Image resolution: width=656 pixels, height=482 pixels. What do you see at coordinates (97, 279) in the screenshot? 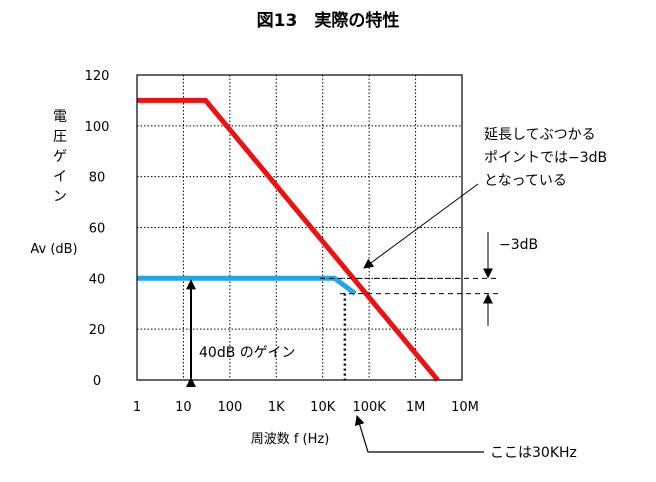
I see `y-tick-label: 40` at bounding box center [97, 279].